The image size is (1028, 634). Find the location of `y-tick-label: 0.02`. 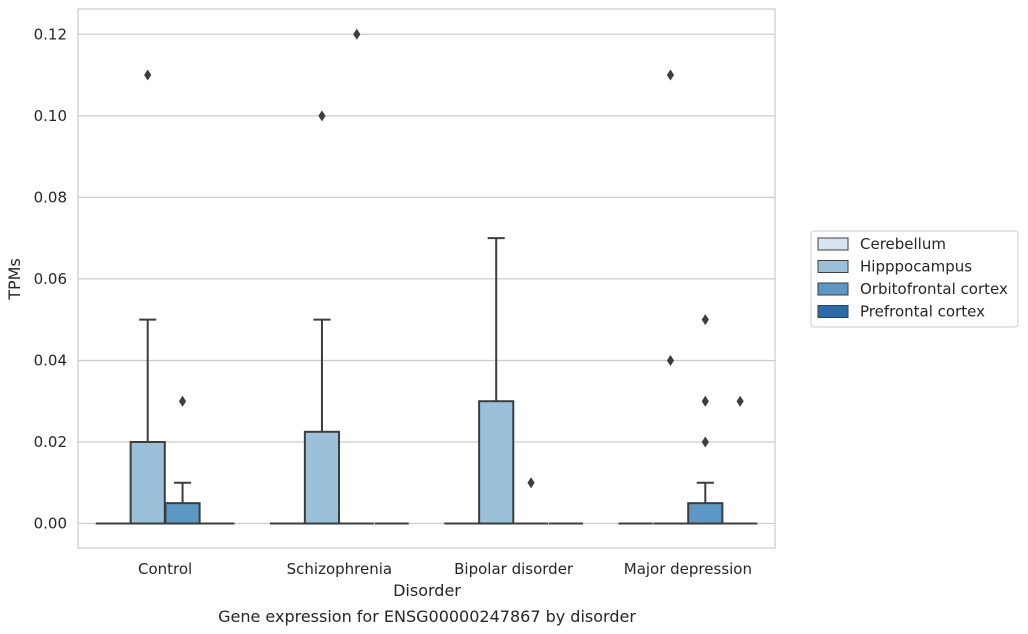

y-tick-label: 0.02 is located at coordinates (50, 442).